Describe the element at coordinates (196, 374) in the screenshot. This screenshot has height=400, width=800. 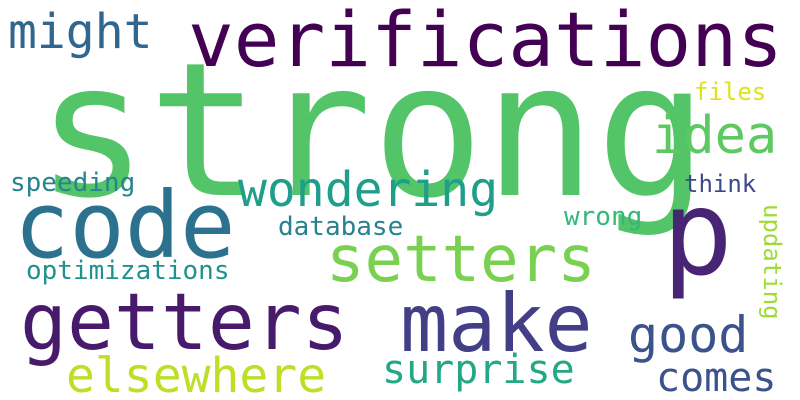
I see `word-elsewhere: elsewhere` at that location.